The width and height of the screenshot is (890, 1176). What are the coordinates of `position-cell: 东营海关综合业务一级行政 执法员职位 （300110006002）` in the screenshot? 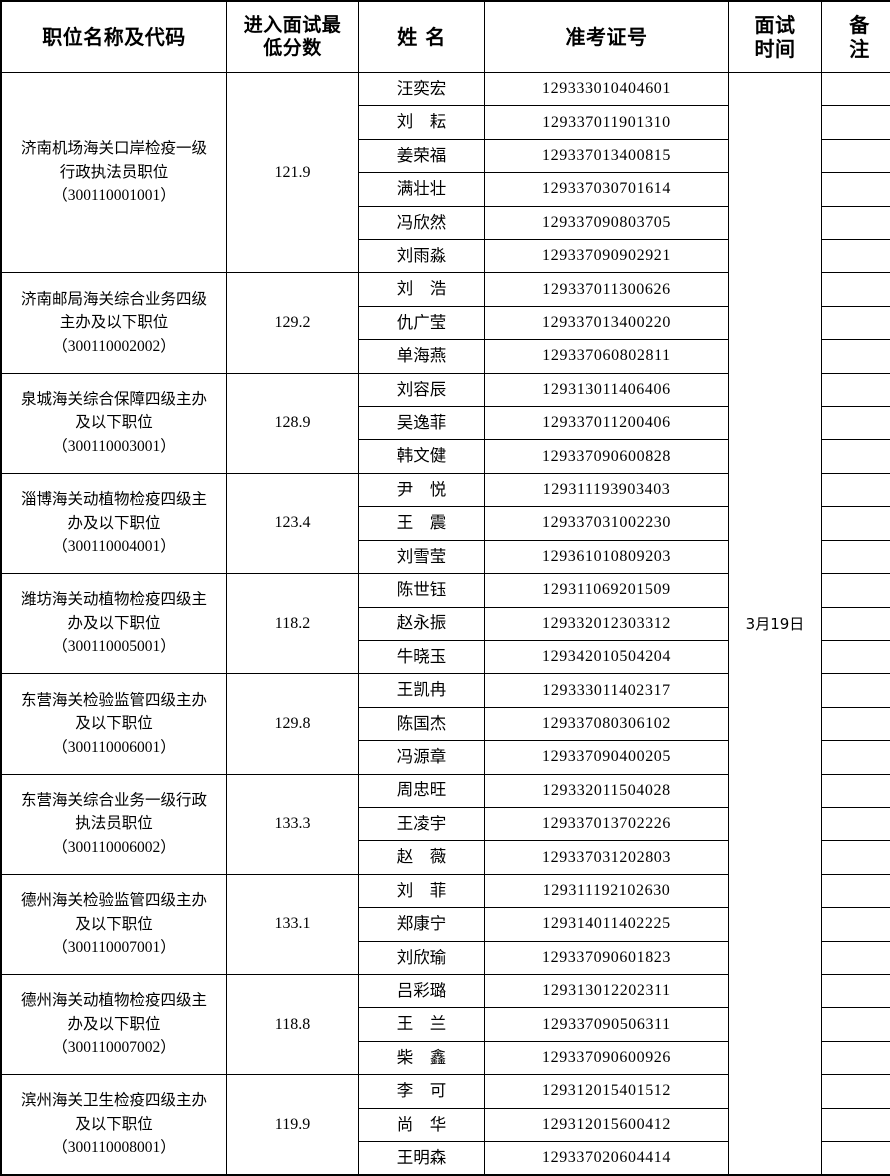 It's located at (113, 824).